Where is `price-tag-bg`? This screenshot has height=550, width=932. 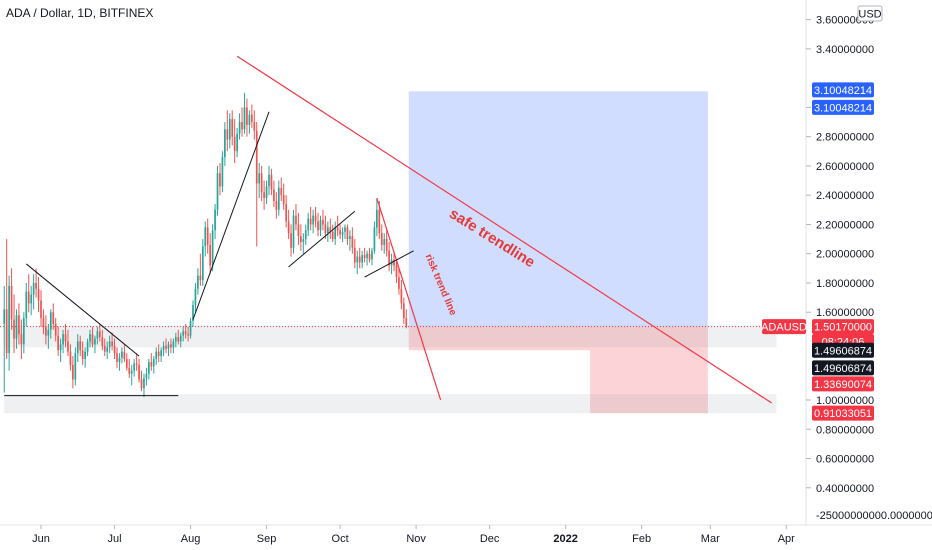 price-tag-bg is located at coordinates (784, 327).